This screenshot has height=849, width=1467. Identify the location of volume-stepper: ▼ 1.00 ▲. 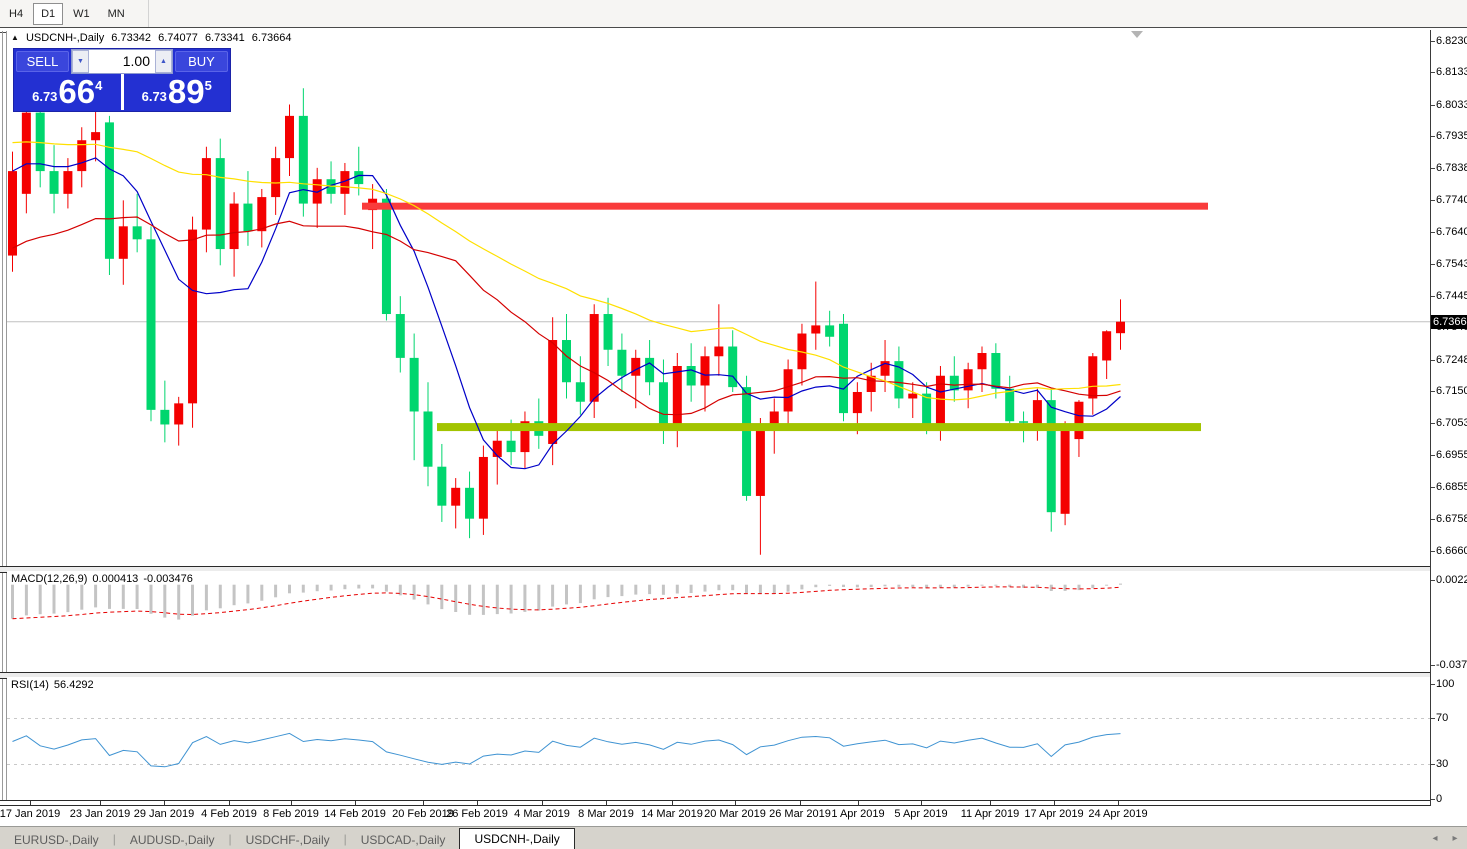
(122, 61).